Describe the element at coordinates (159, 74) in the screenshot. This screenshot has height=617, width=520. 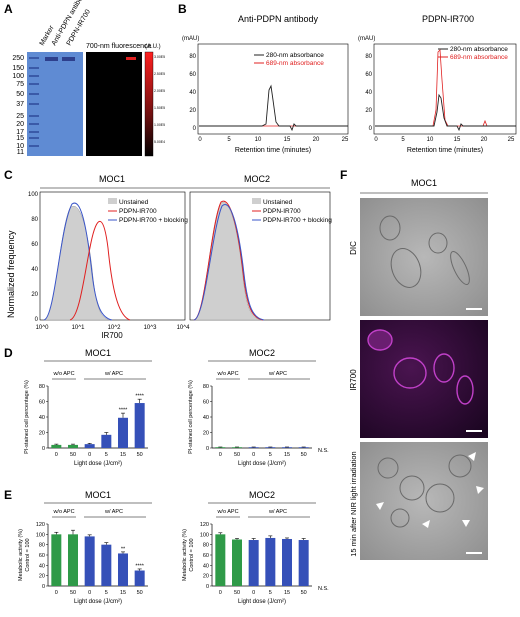
I see `scale-tick-2: 2.50E5` at that location.